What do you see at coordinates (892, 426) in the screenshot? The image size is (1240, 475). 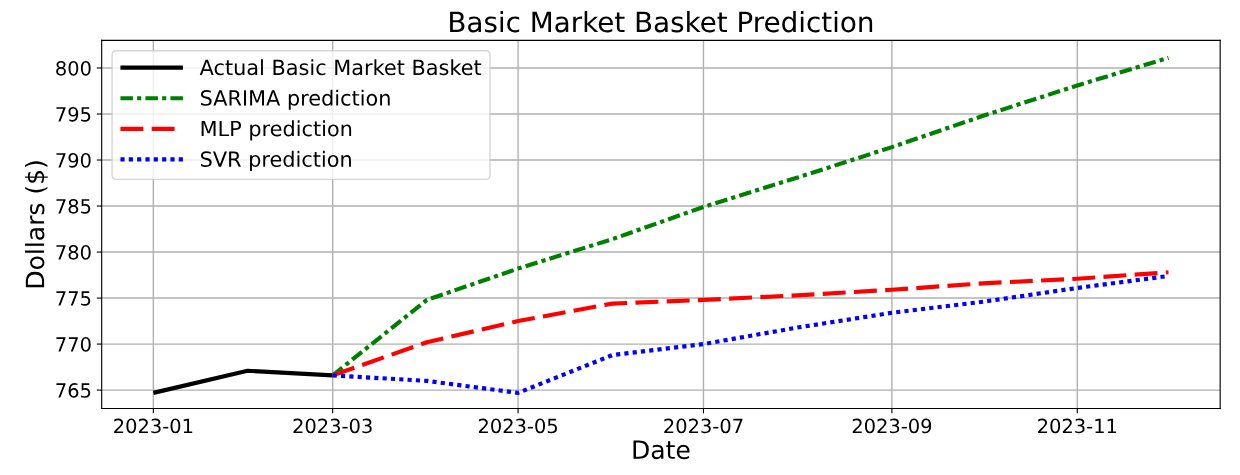 I see `x-tick-label: 2023-09` at bounding box center [892, 426].